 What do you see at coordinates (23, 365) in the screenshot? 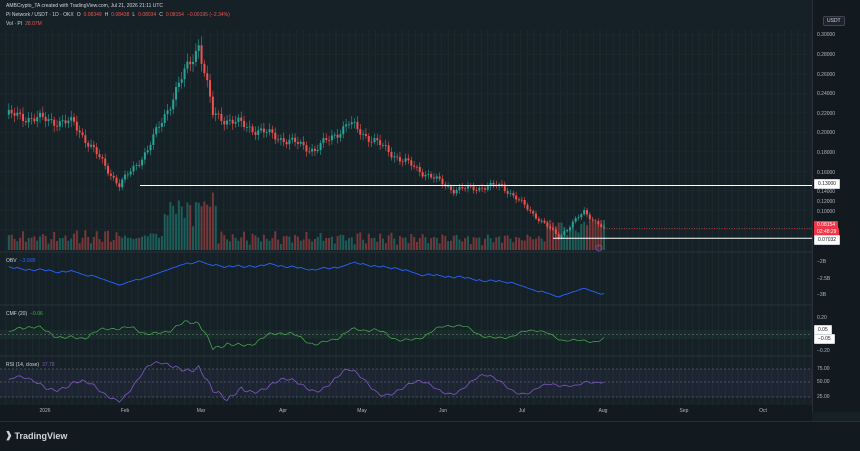
I see `rsi-label: RSI (14, close)` at bounding box center [23, 365].